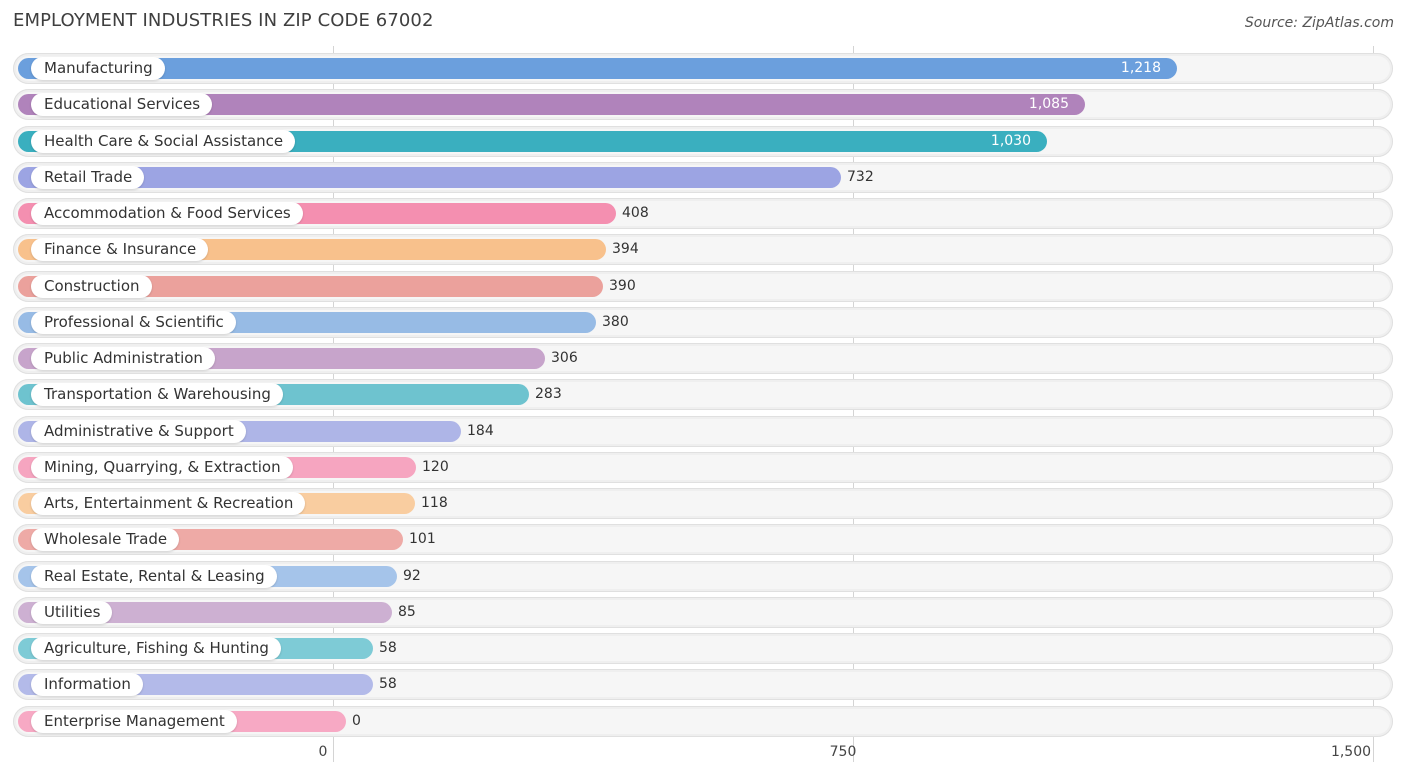  I want to click on bar-category-label: Mining, Quarrying, & Extraction, so click(162, 467).